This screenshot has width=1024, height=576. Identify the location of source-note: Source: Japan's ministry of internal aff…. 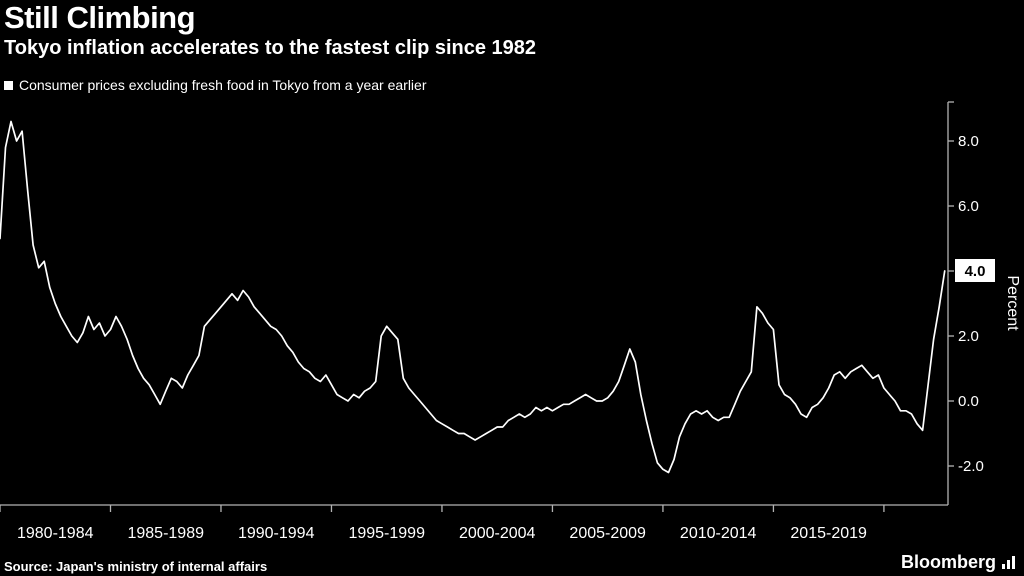
(136, 566).